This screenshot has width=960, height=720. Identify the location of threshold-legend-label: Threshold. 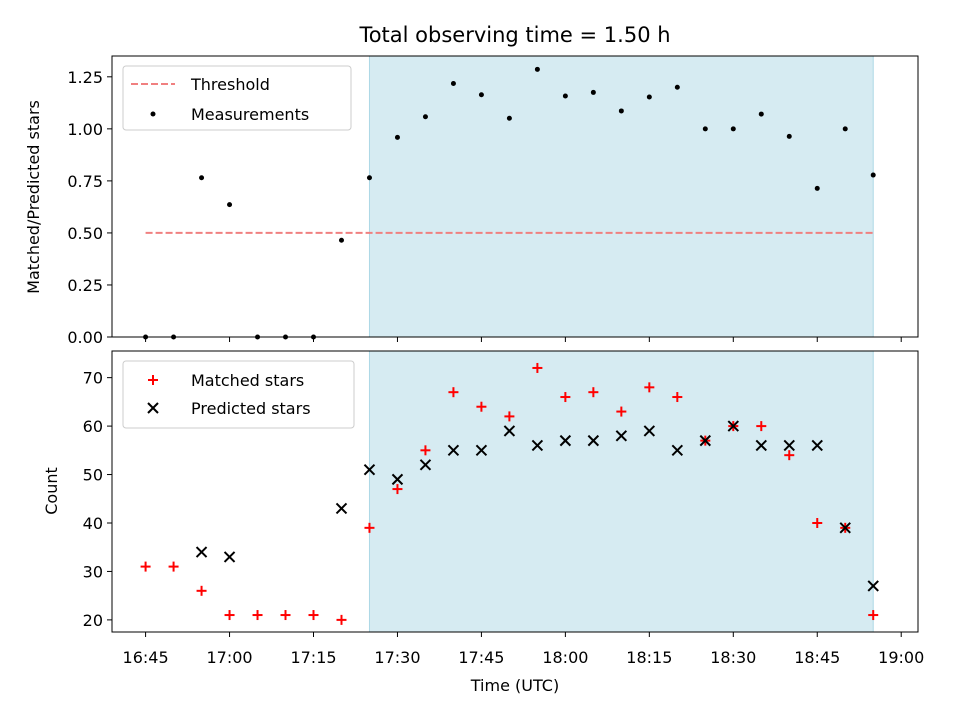
(230, 84).